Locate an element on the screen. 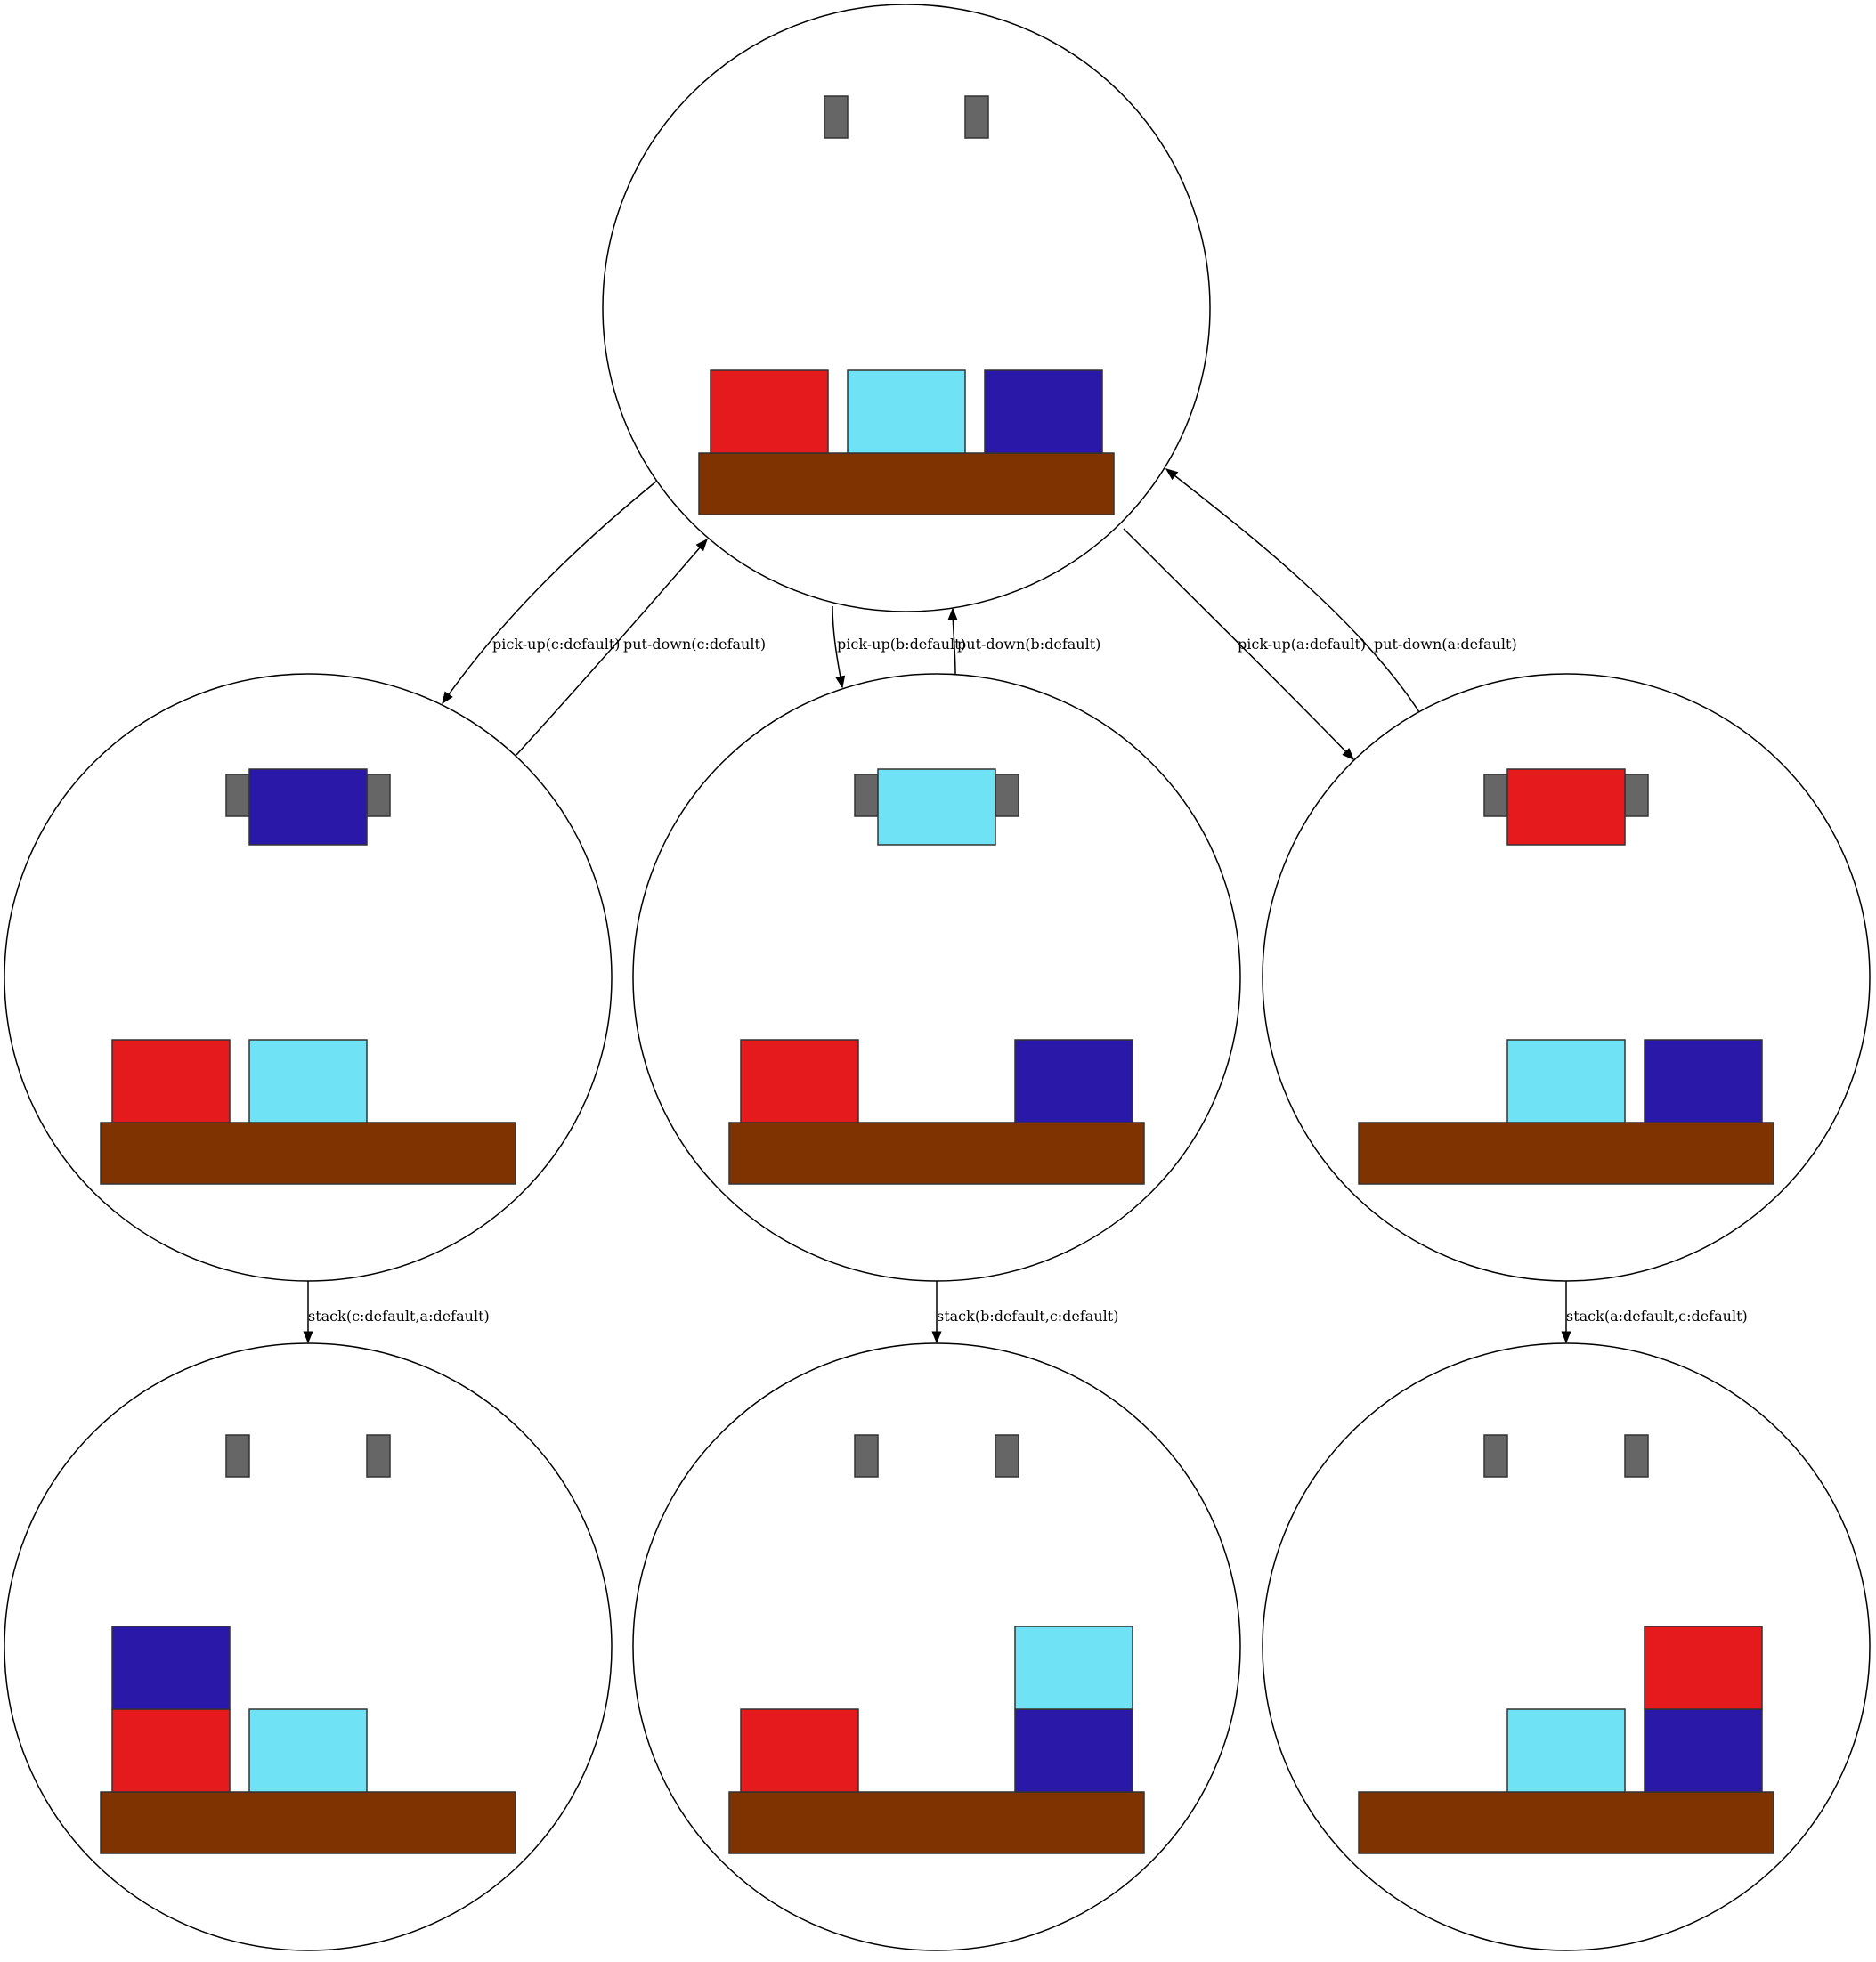 This screenshot has height=1962, width=1876. edge-s1-s4: stack(c:default,a:default) is located at coordinates (396, 1312).